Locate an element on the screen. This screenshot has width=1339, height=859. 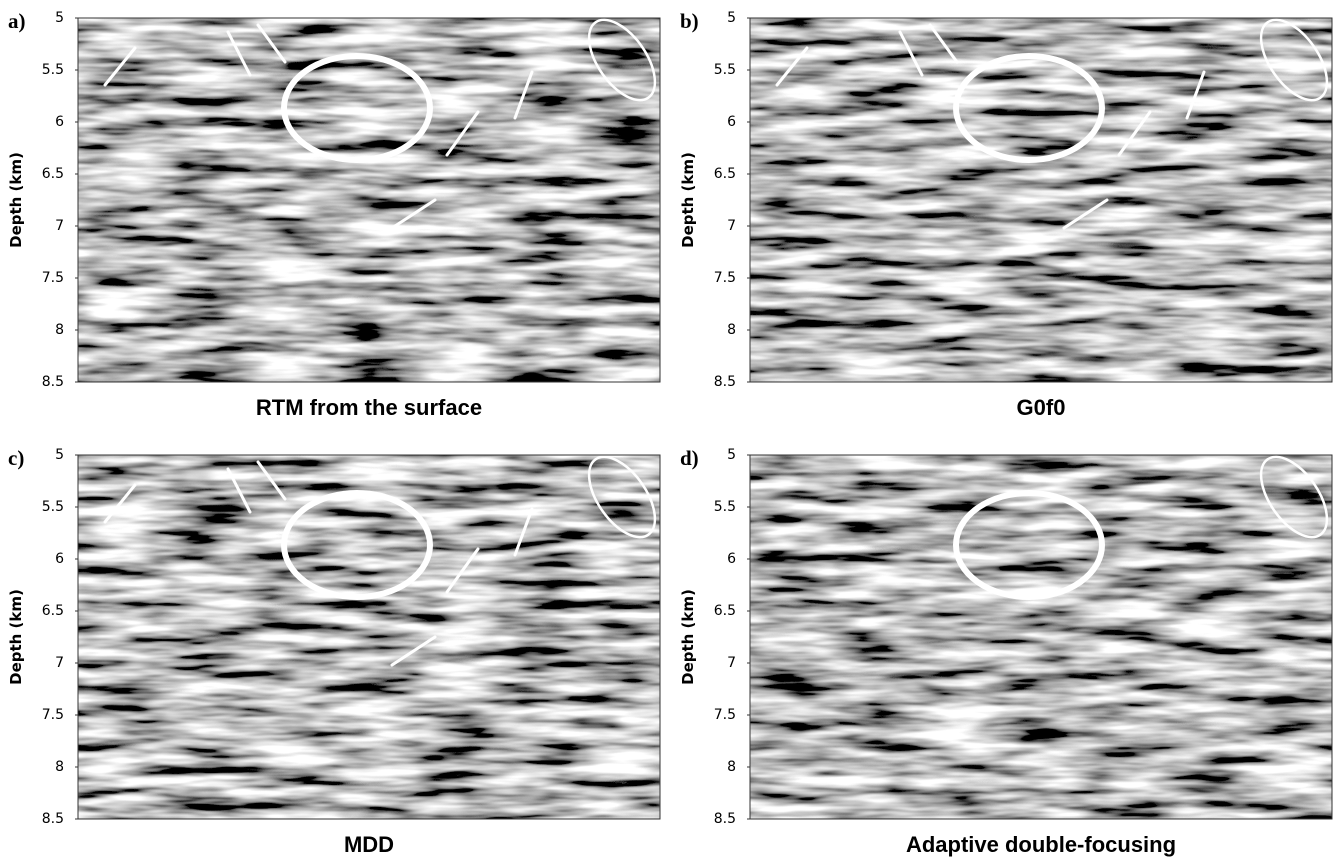
panel-label: a) is located at coordinates (17, 21).